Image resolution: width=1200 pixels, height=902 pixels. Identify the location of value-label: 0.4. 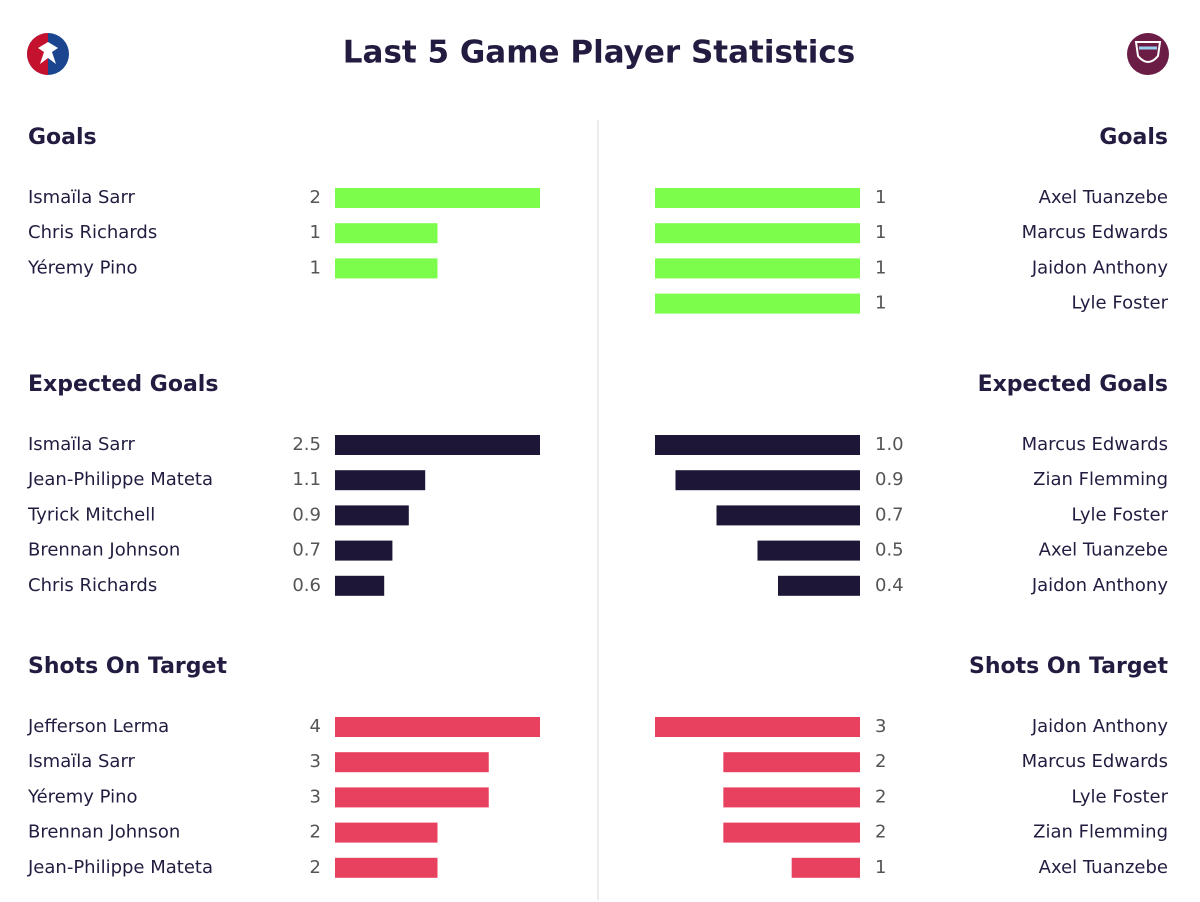
(889, 585).